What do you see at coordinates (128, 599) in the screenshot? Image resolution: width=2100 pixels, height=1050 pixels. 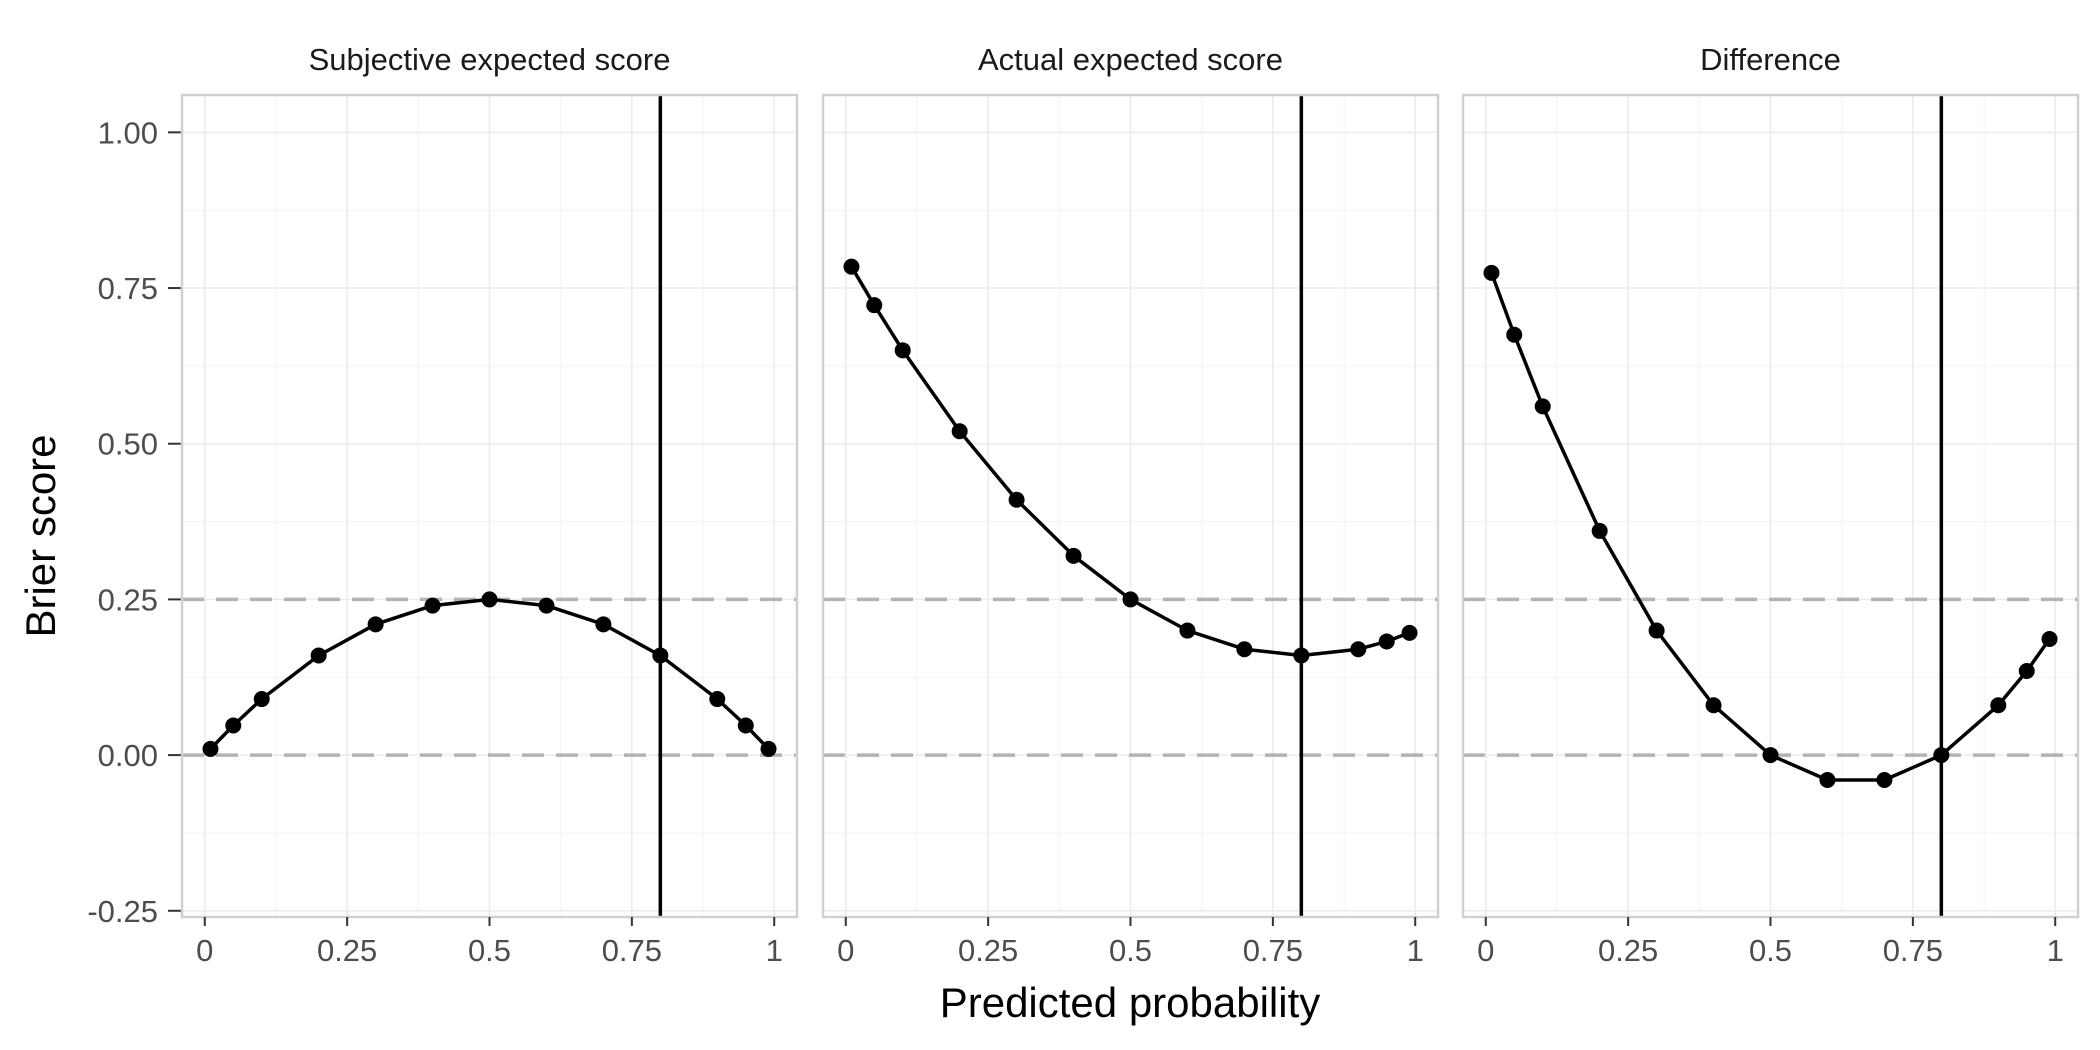 I see `y-tick-label: 0.25` at bounding box center [128, 599].